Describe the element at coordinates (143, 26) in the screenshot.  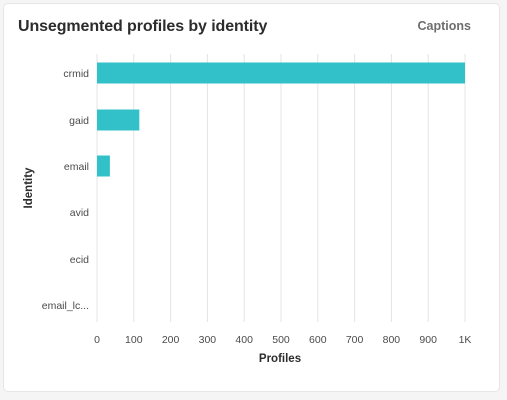
I see `chart-title: Unsegmented profiles by identity` at that location.